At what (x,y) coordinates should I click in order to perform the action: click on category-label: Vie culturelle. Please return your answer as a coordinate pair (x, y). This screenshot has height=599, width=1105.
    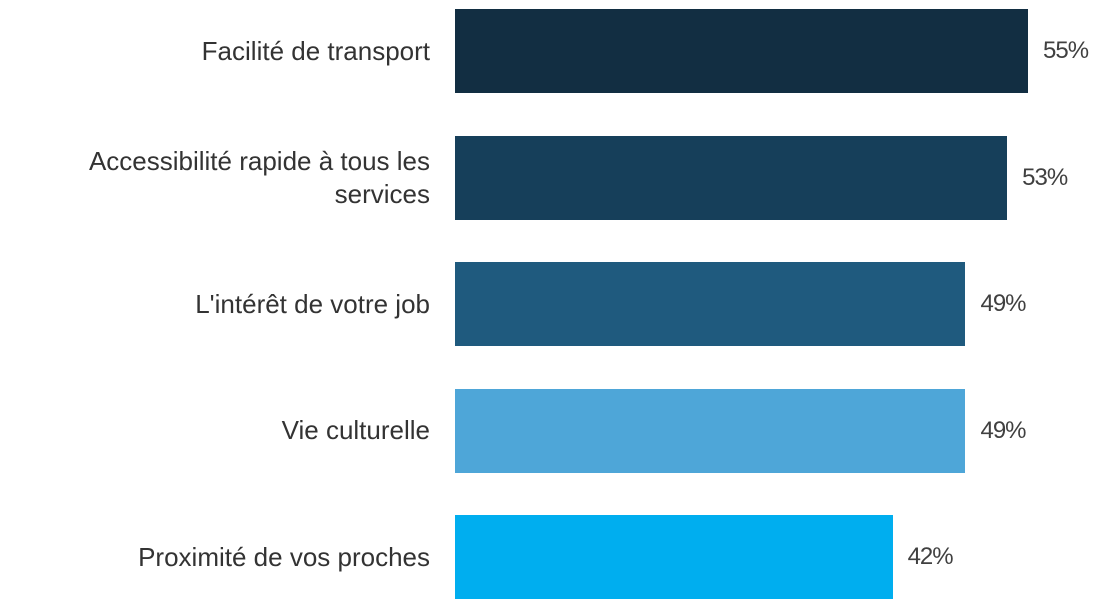
    Looking at the image, I should click on (355, 430).